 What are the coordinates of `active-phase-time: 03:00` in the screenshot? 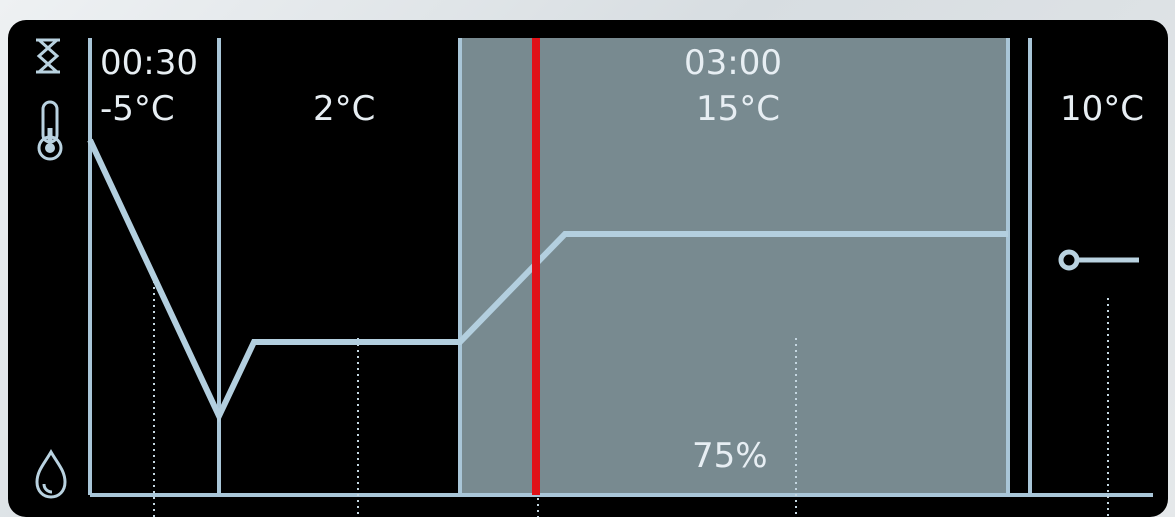 It's located at (733, 63).